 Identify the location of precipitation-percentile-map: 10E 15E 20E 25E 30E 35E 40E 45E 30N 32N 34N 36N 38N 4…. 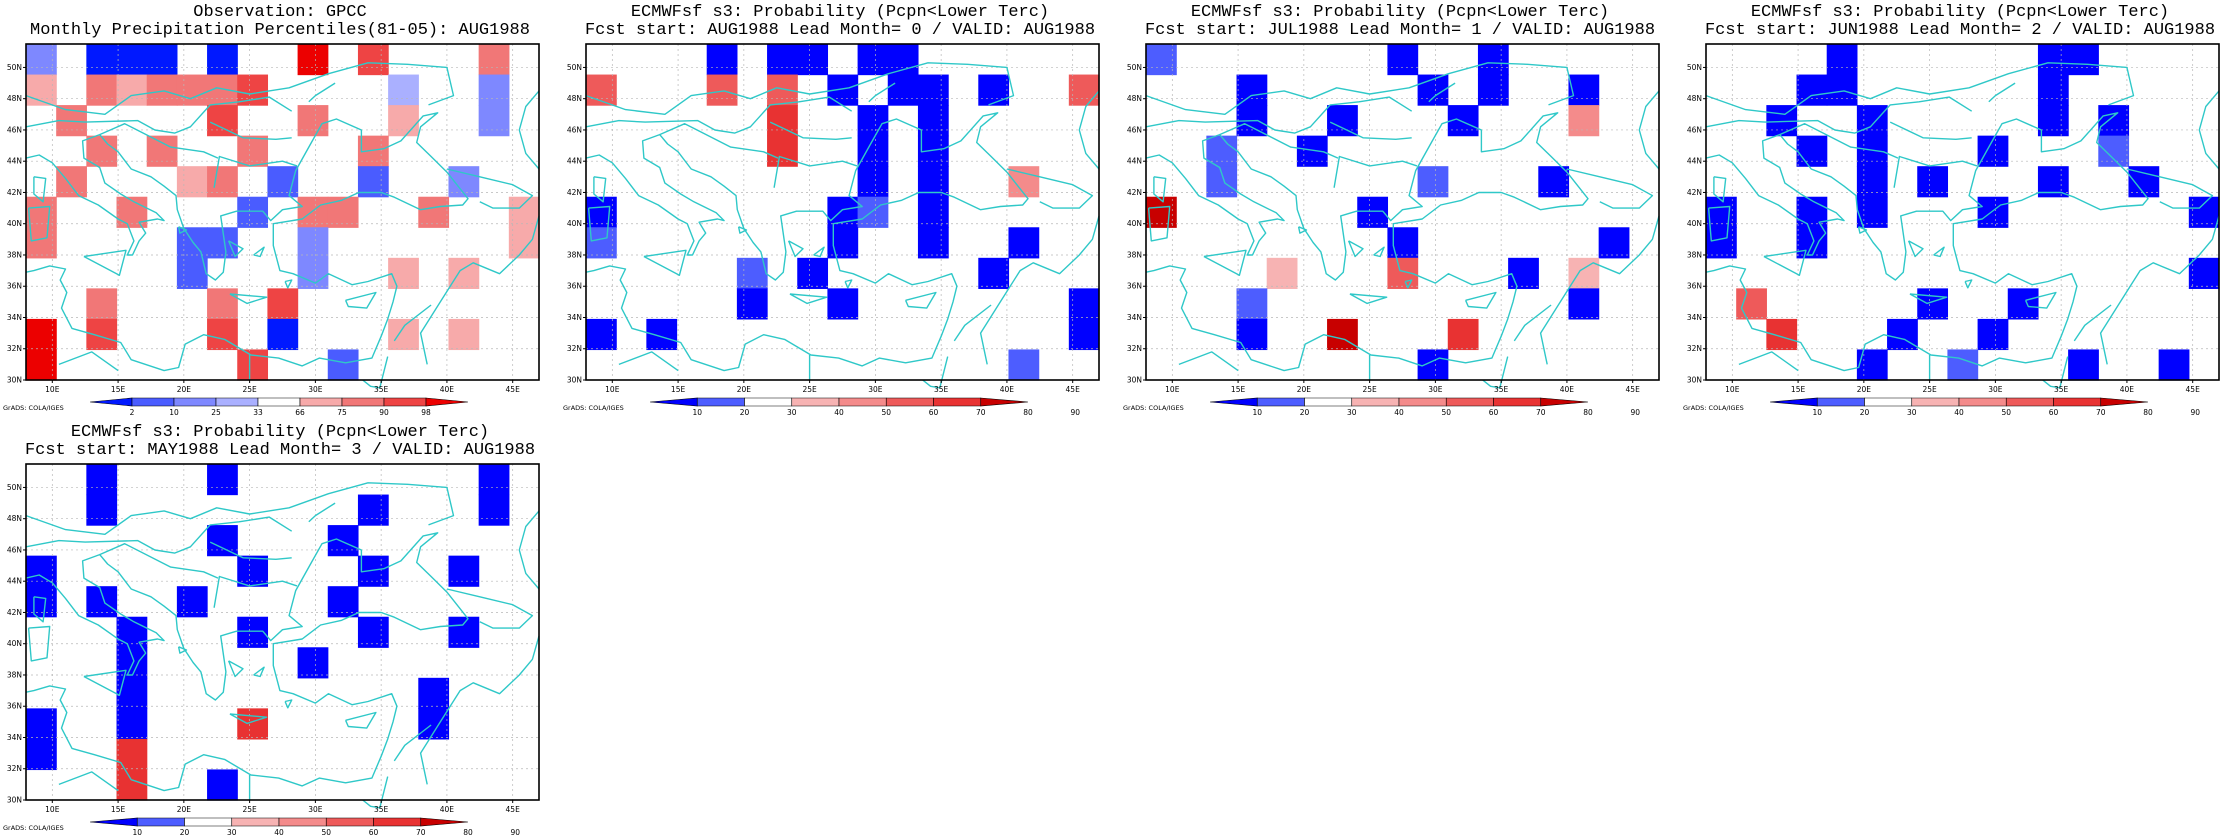
(271, 230).